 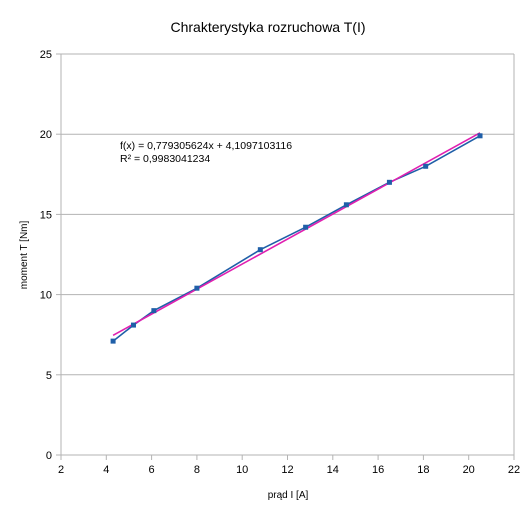 I want to click on x-tick-label: 8, so click(x=197, y=470).